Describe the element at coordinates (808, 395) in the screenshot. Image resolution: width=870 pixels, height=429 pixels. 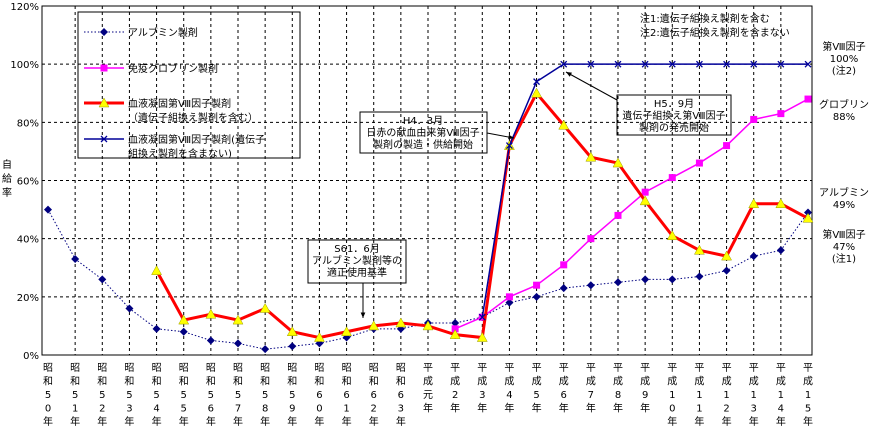
I see `x-tick-label: 平成 1 5 年` at that location.